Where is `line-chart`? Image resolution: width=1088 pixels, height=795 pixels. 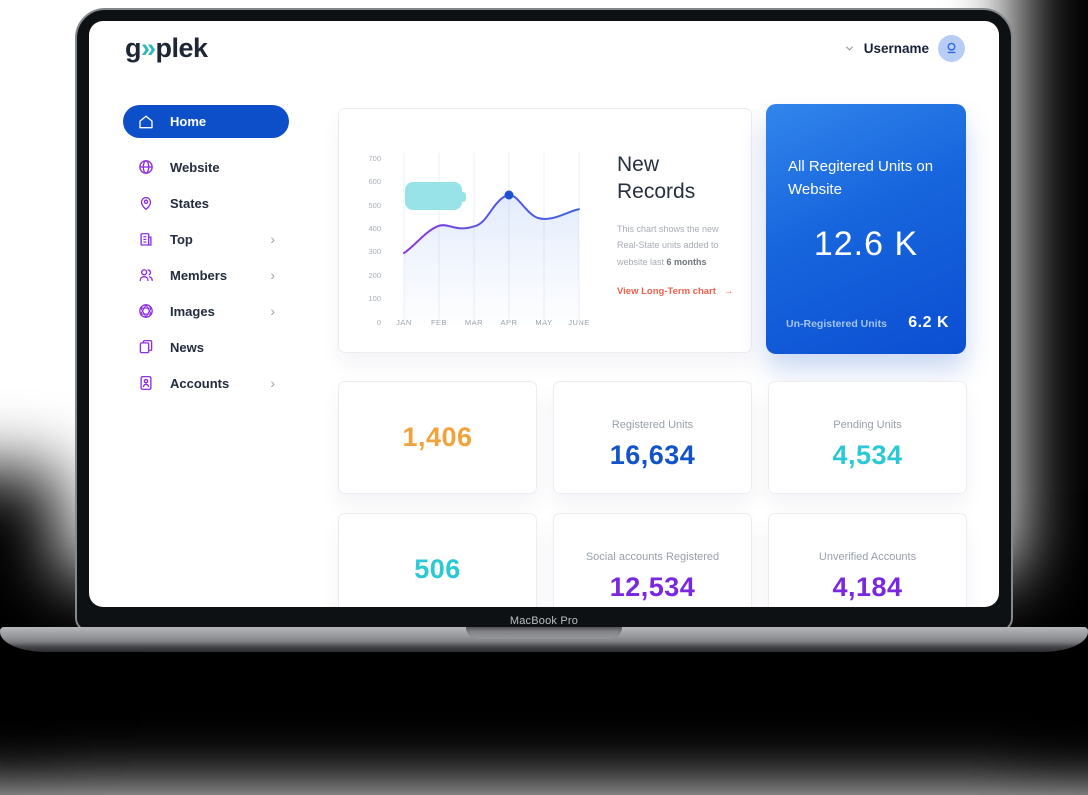
line-chart is located at coordinates (491, 238).